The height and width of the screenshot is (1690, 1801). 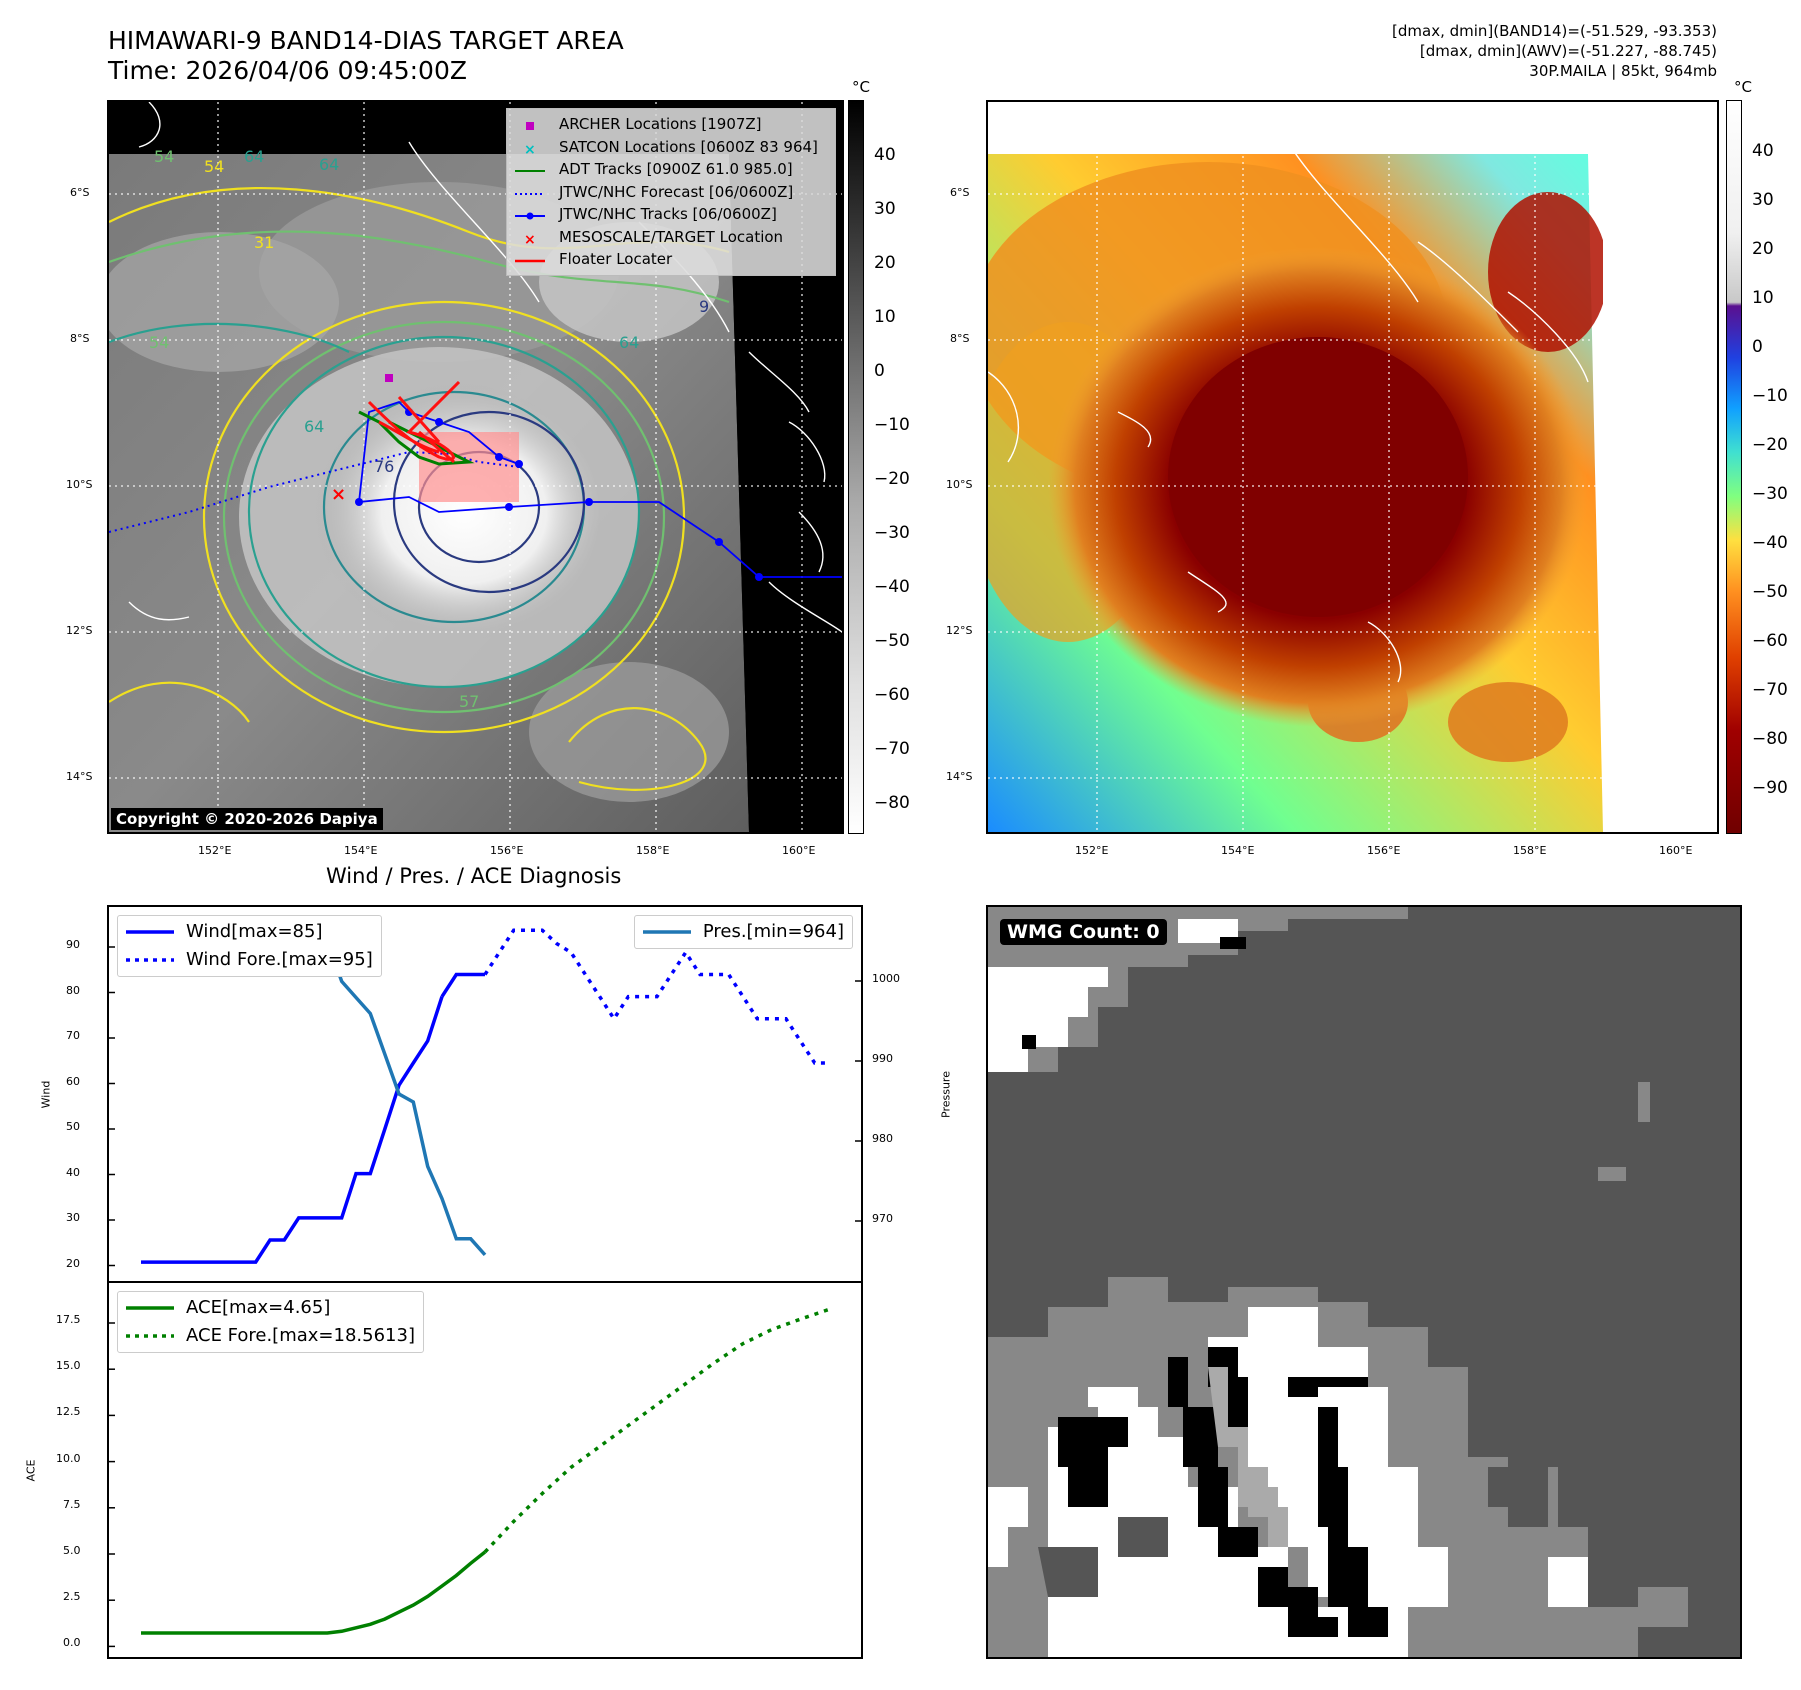 I want to click on legend-item: × SATCON Locations [0600Z 83 964], so click(x=671, y=147).